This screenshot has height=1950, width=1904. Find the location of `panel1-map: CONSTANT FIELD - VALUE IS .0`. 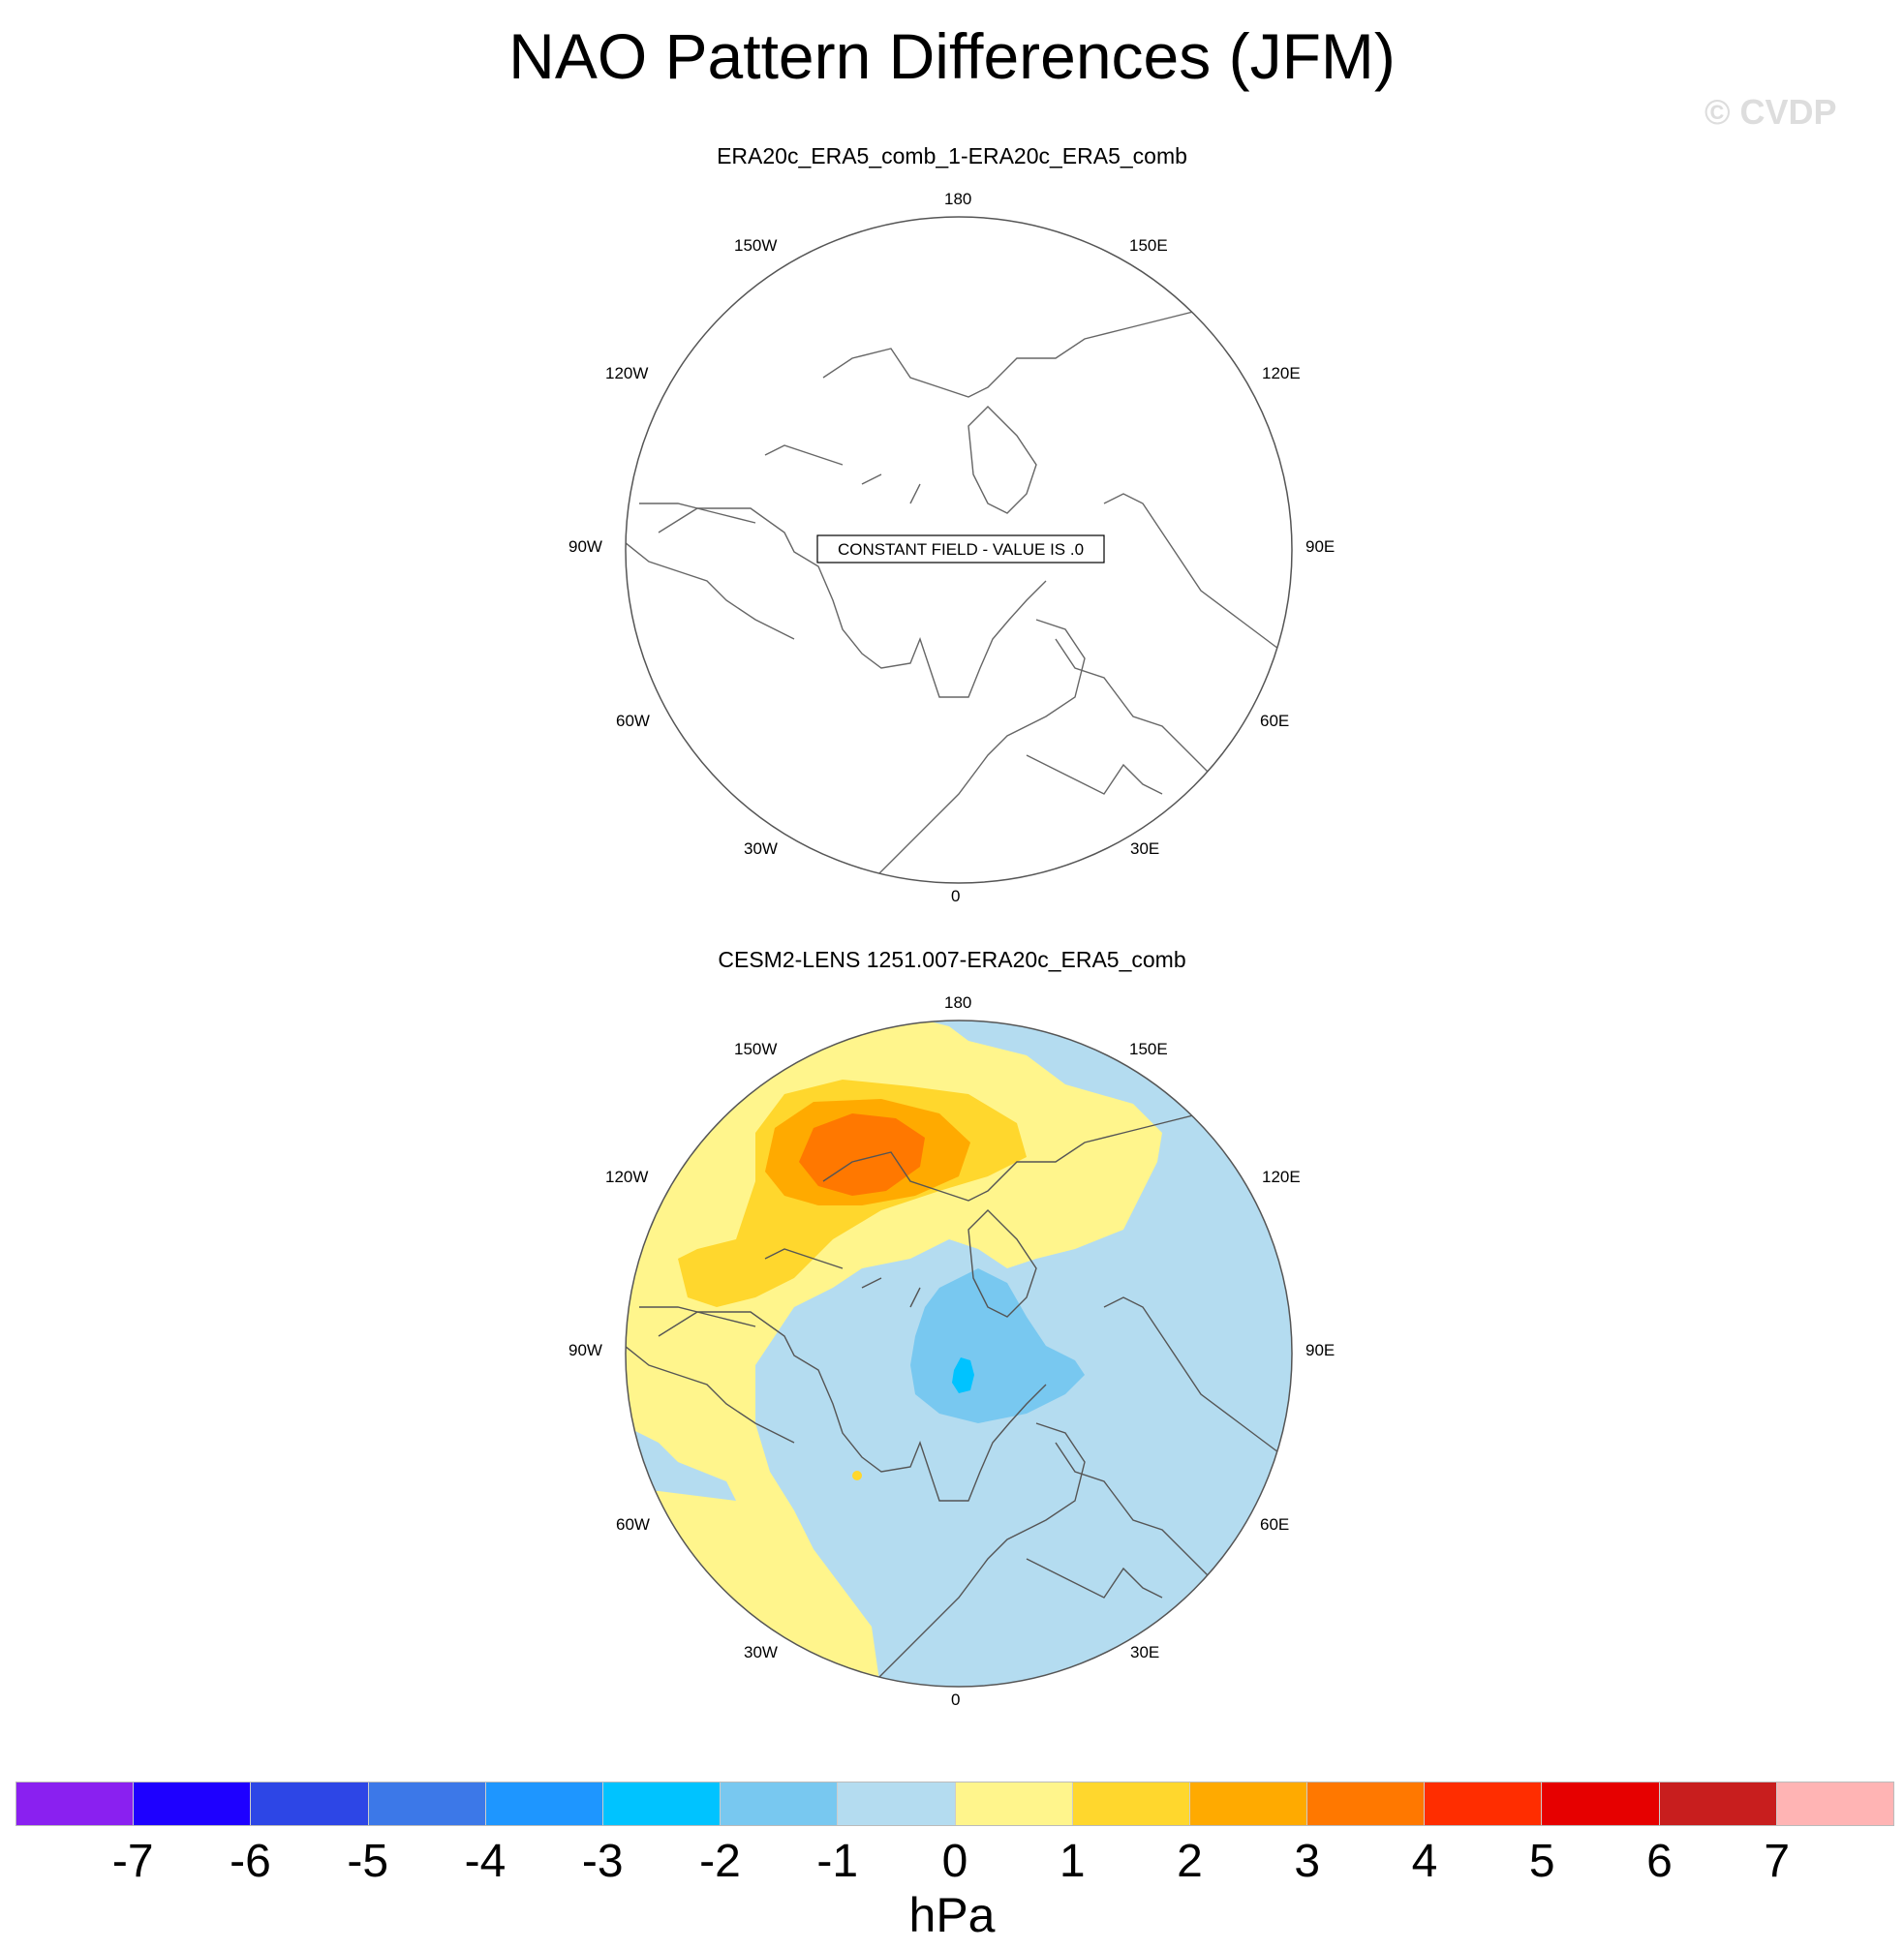

panel1-map: CONSTANT FIELD - VALUE IS .0 is located at coordinates (959, 550).